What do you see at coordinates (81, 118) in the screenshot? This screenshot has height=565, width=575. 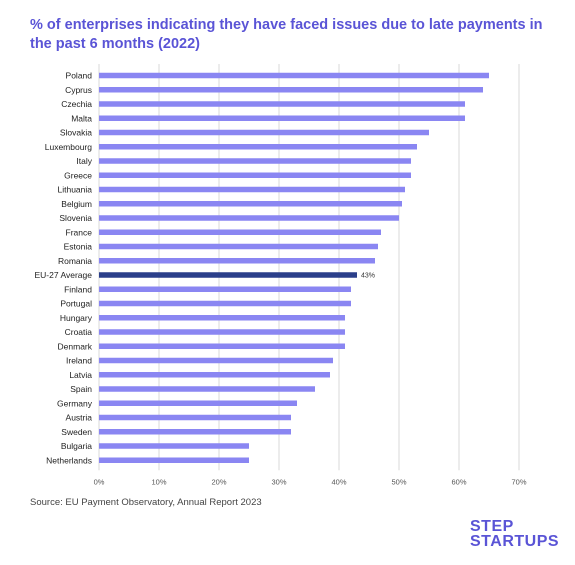 I see `category-label: Malta` at bounding box center [81, 118].